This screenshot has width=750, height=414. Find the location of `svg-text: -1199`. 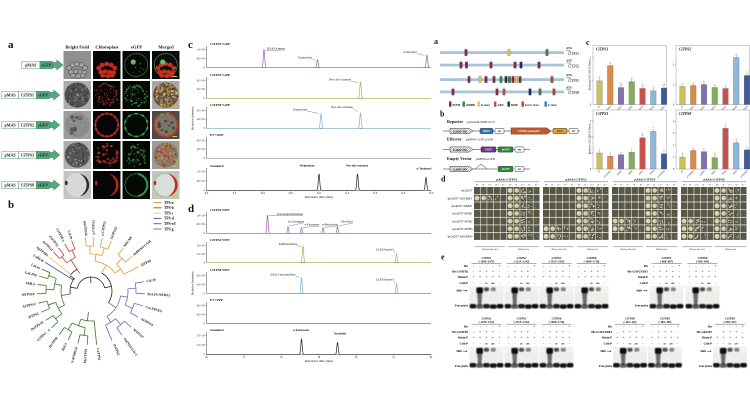

svg-text: -1199 is located at coordinates (490, 61).